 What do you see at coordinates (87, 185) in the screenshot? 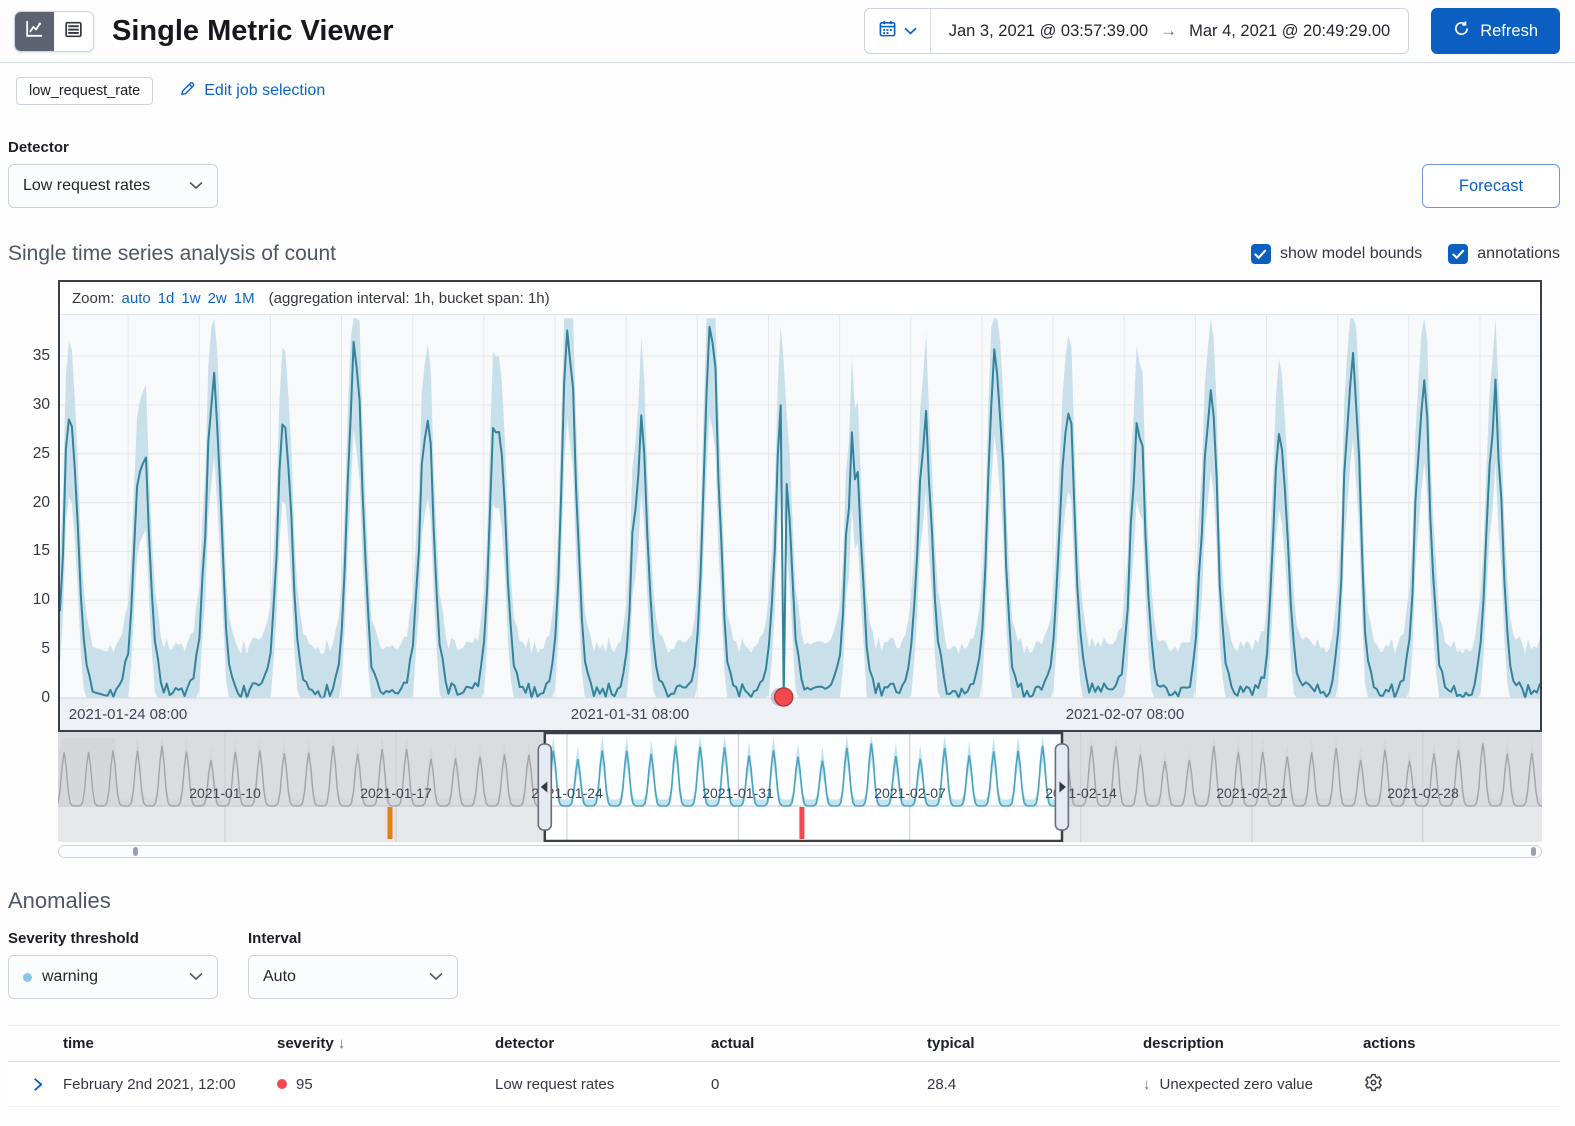
I see `detector-selected-value: Low request rates` at bounding box center [87, 185].